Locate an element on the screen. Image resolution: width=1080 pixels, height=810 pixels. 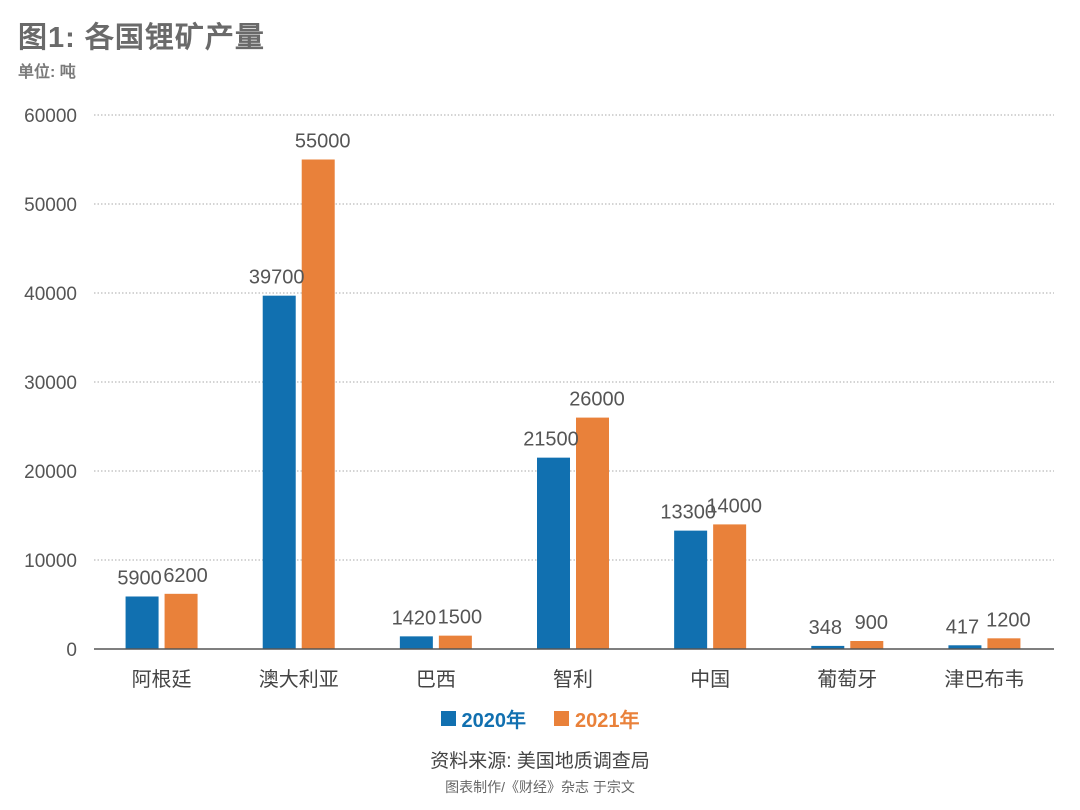
legend-item-2021: 2021年 is located at coordinates (597, 718).